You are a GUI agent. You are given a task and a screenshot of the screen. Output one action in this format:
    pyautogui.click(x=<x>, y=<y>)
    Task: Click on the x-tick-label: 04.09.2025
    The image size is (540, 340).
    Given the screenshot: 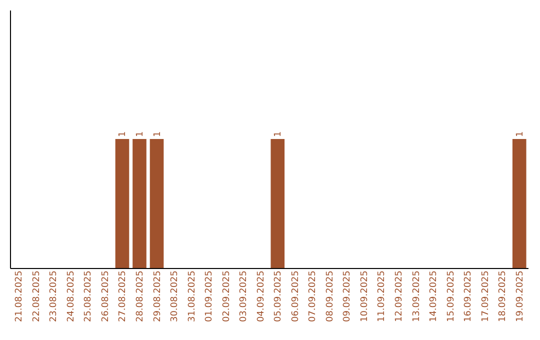 What is the action you would take?
    pyautogui.click(x=261, y=296)
    